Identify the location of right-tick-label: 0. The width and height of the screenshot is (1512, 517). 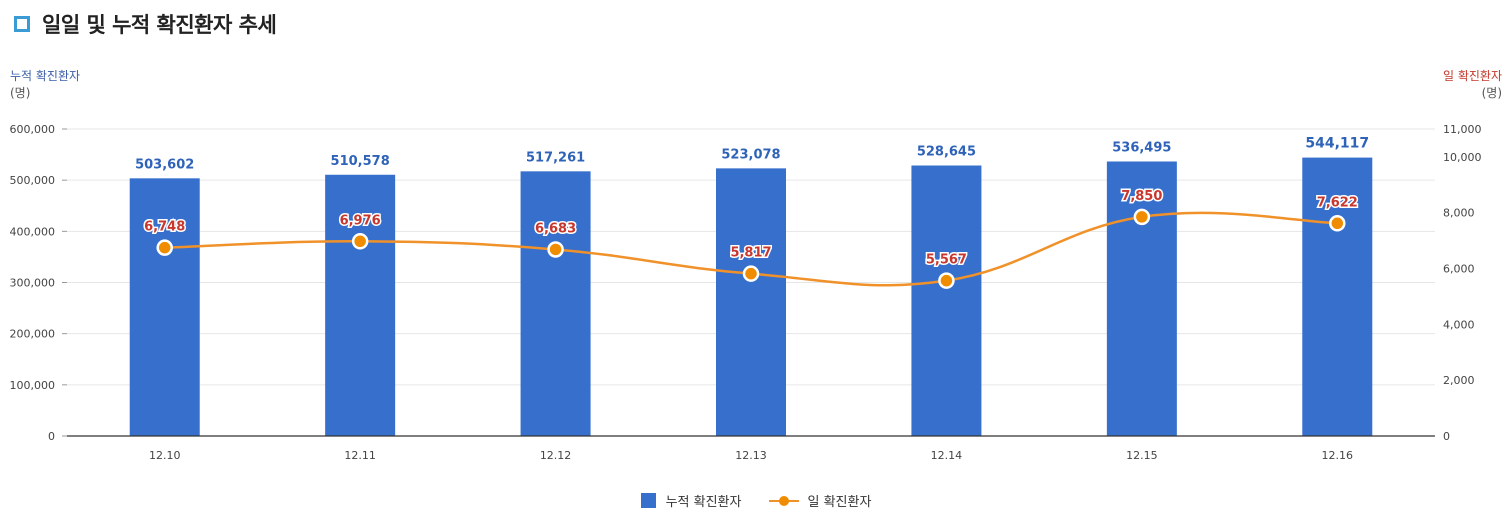
(1446, 436).